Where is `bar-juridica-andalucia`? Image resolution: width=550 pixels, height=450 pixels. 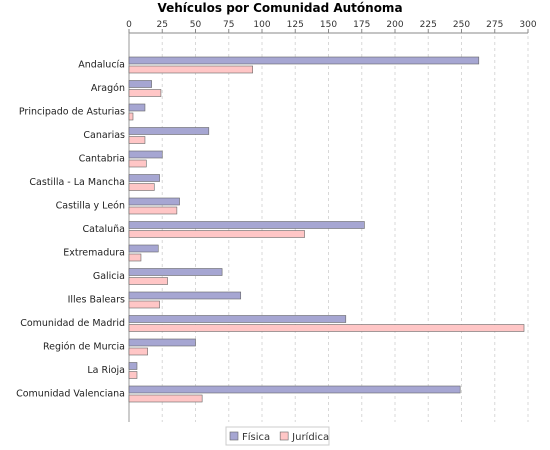
bar-juridica-andalucia is located at coordinates (190, 69).